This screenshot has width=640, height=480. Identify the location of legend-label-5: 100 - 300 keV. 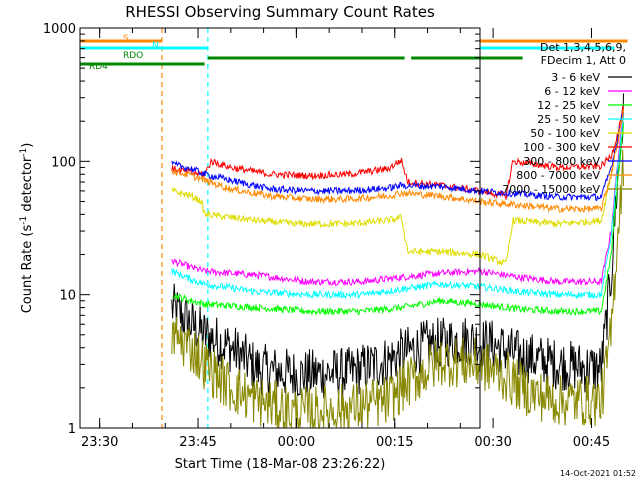
(561, 147).